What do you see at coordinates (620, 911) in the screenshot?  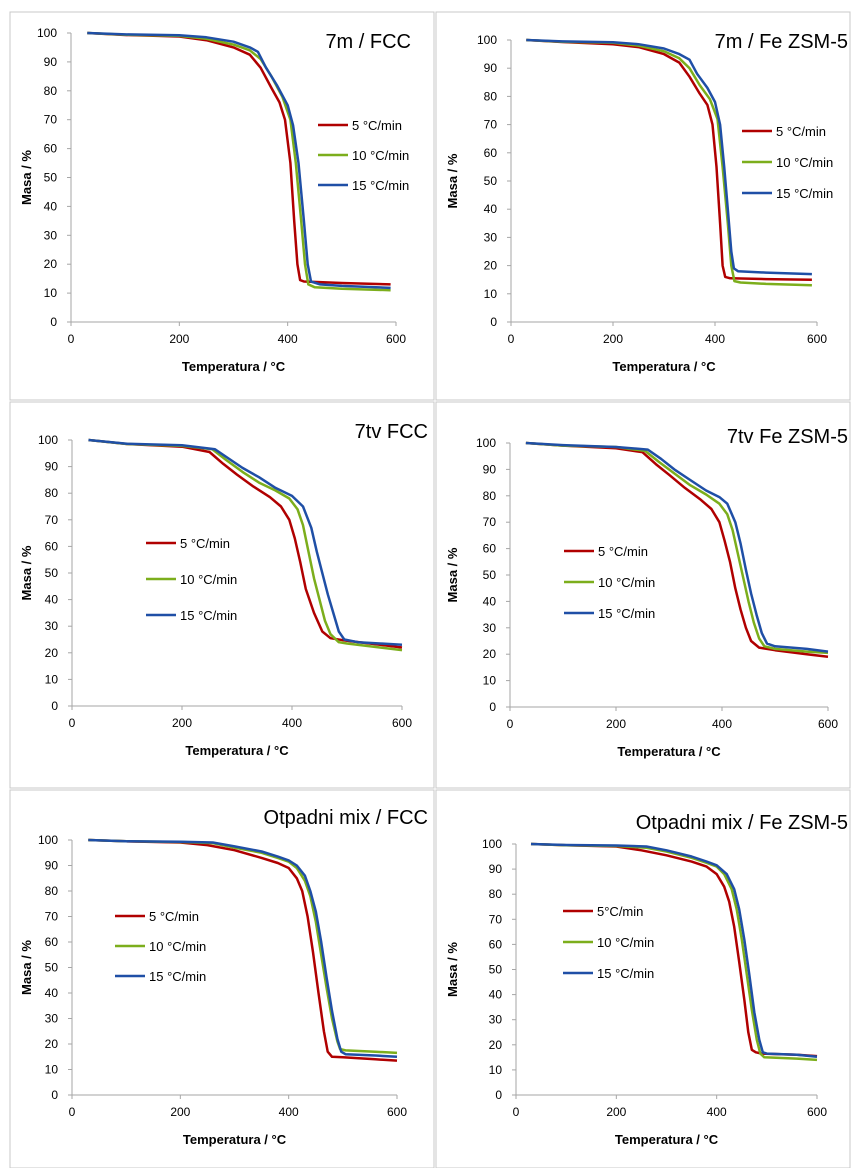 I see `legend-label-1: 5°C/min` at bounding box center [620, 911].